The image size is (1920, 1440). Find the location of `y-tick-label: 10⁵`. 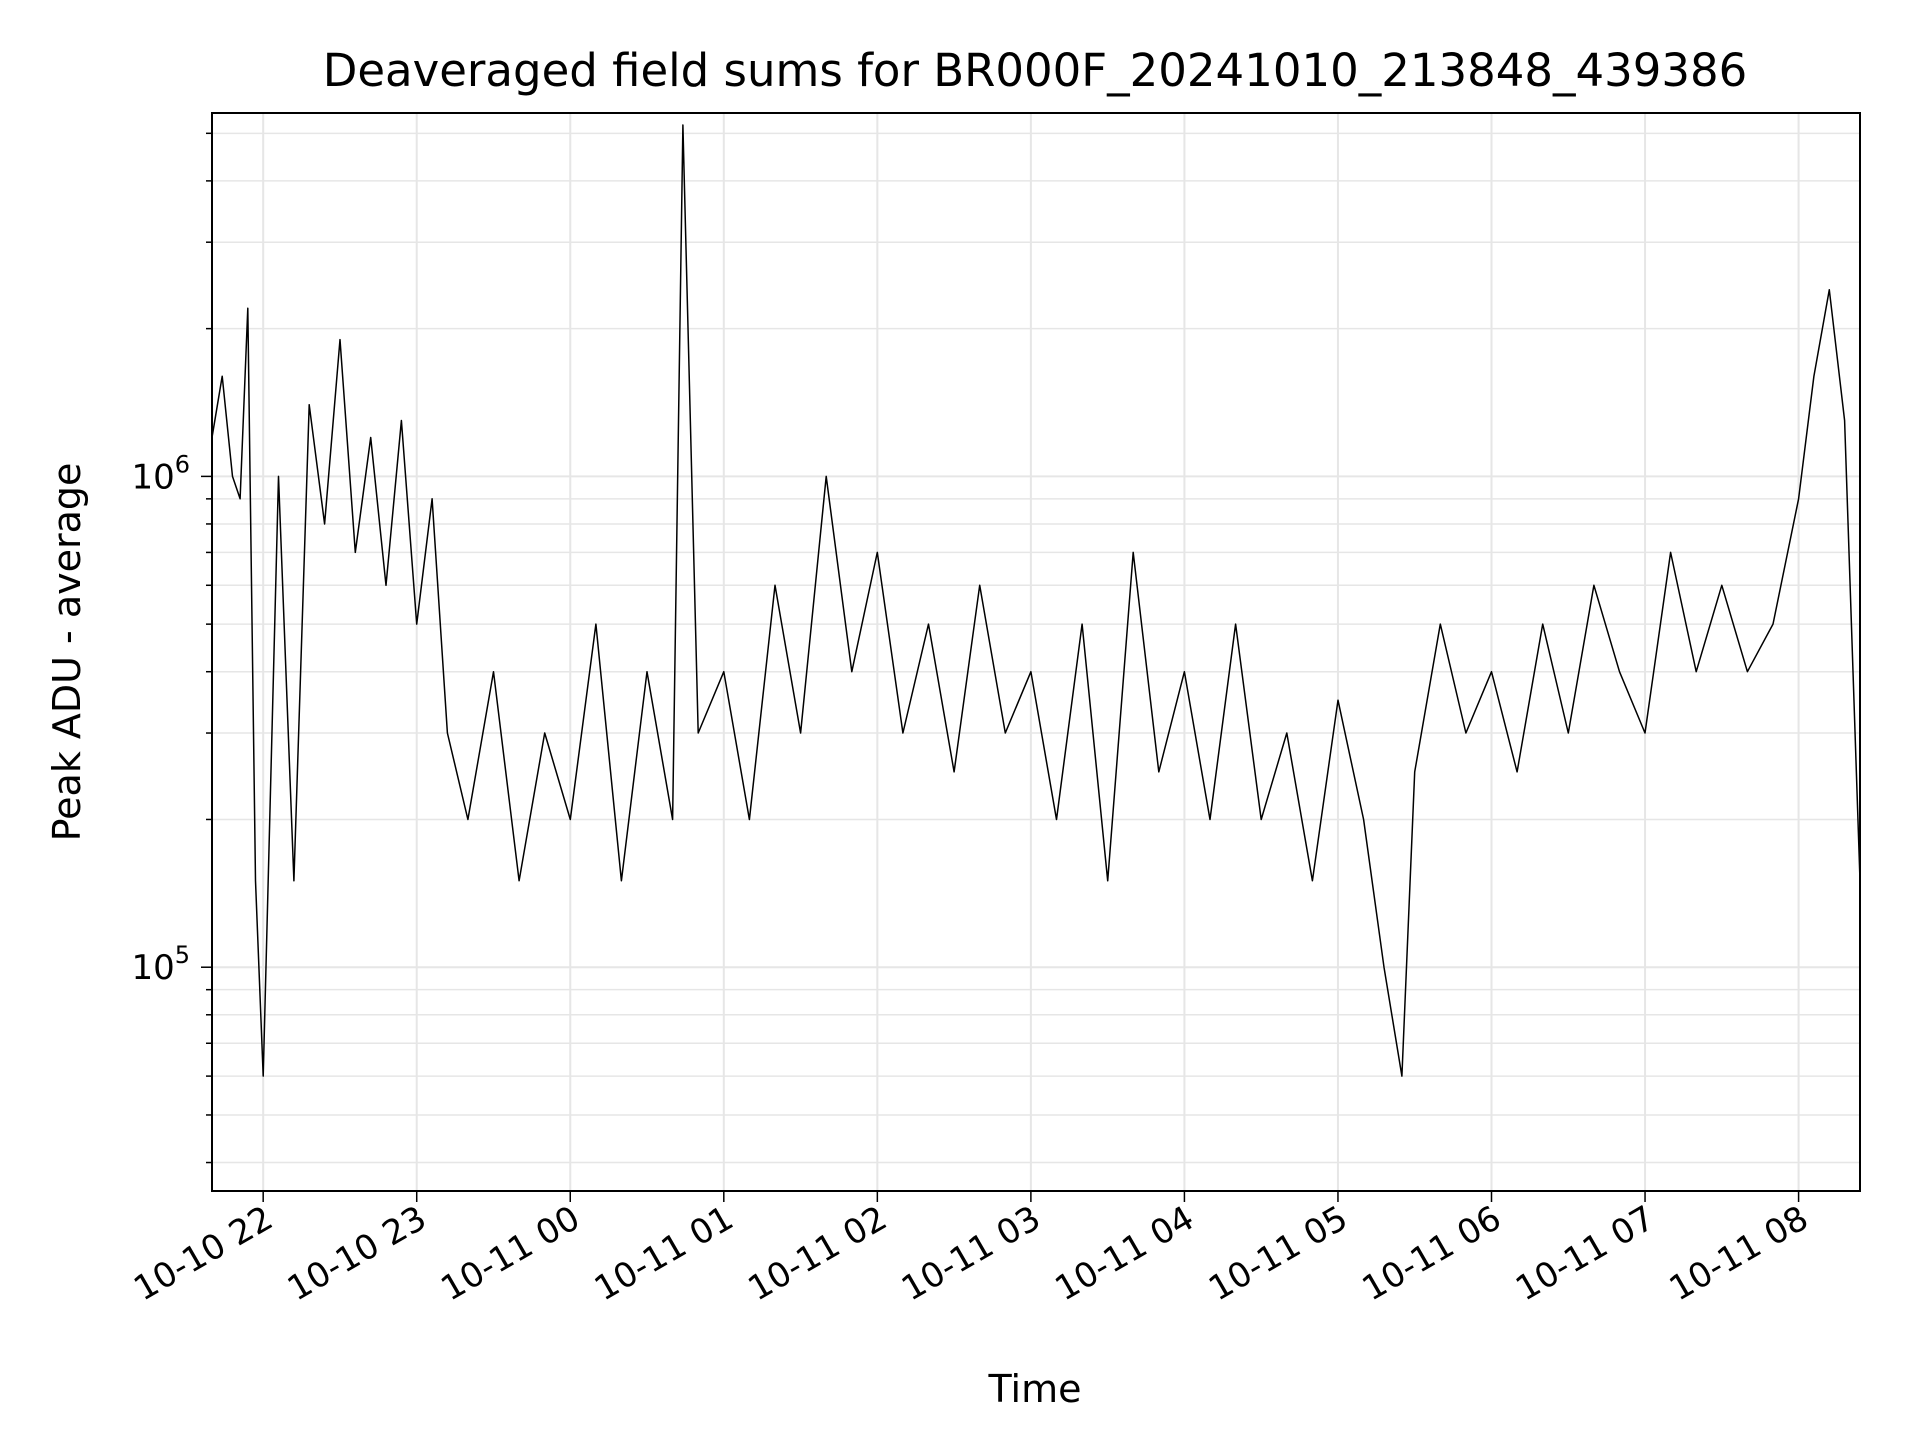

y-tick-label: 10⁵ is located at coordinates (160, 964).